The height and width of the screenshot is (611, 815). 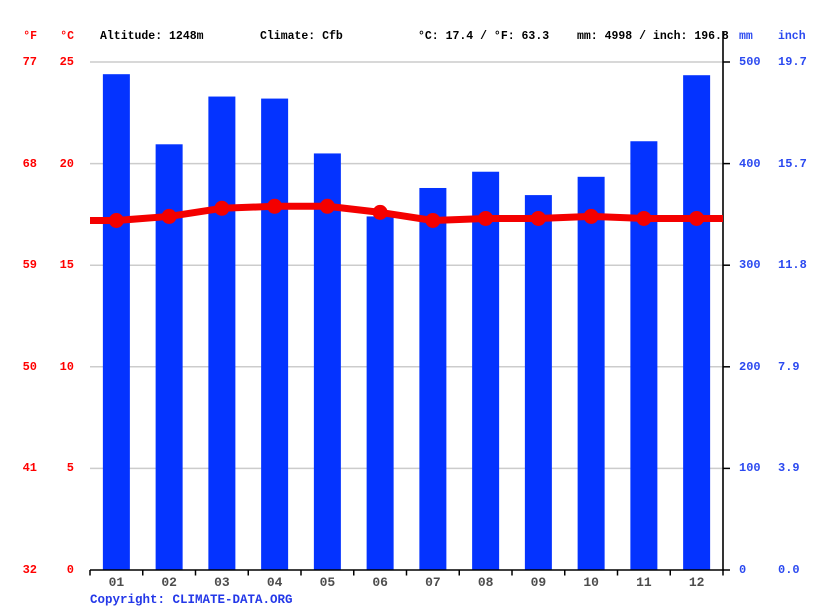 I want to click on right-axis-unit-inch: inch, so click(x=792, y=36).